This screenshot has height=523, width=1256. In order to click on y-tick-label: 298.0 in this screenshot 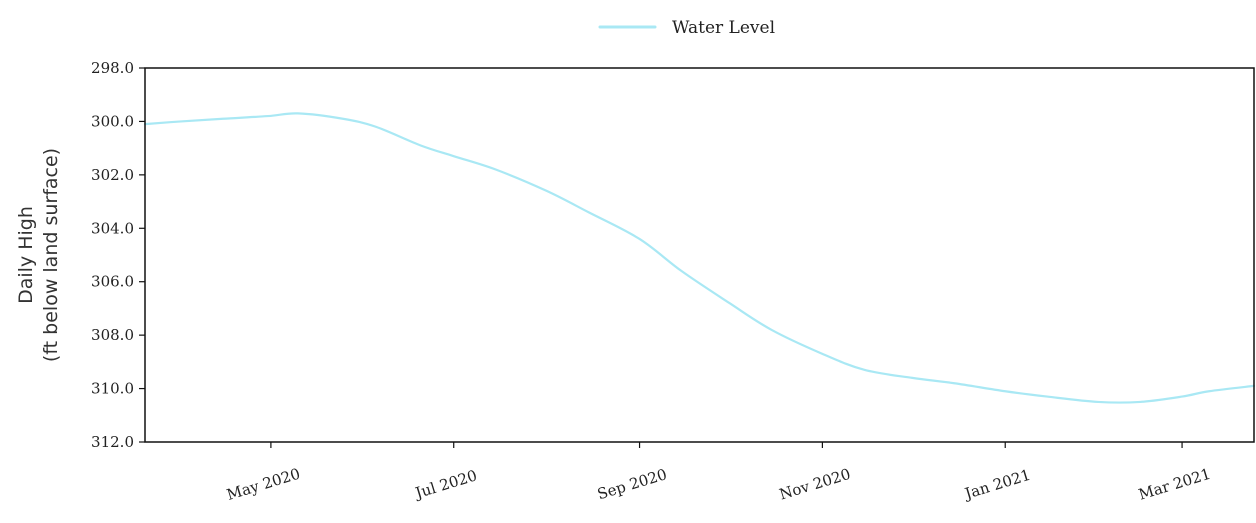, I will do `click(112, 68)`.